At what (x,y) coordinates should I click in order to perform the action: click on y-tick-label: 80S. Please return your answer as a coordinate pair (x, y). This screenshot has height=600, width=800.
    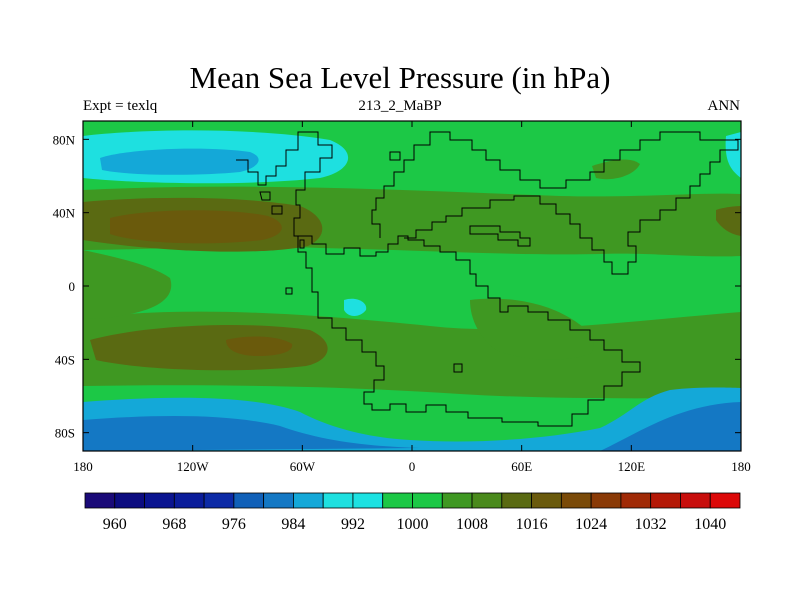
    Looking at the image, I should click on (65, 433).